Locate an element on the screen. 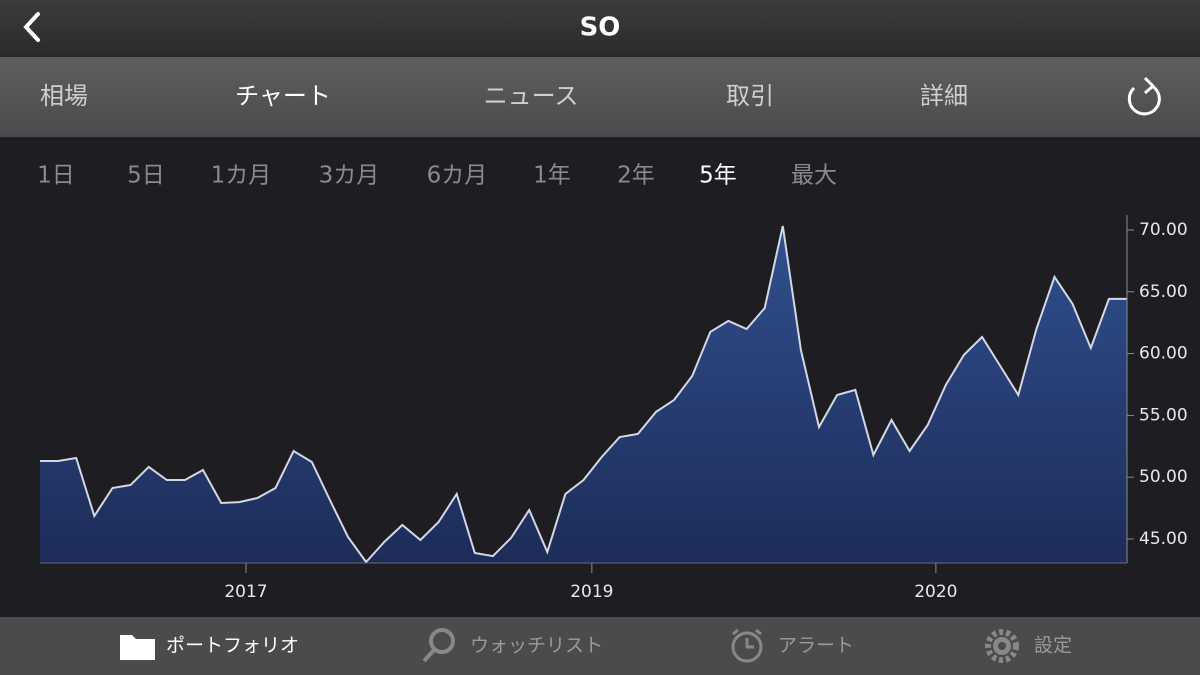 Image resolution: width=1200 pixels, height=675 pixels. nav-item: アラート is located at coordinates (816, 646).